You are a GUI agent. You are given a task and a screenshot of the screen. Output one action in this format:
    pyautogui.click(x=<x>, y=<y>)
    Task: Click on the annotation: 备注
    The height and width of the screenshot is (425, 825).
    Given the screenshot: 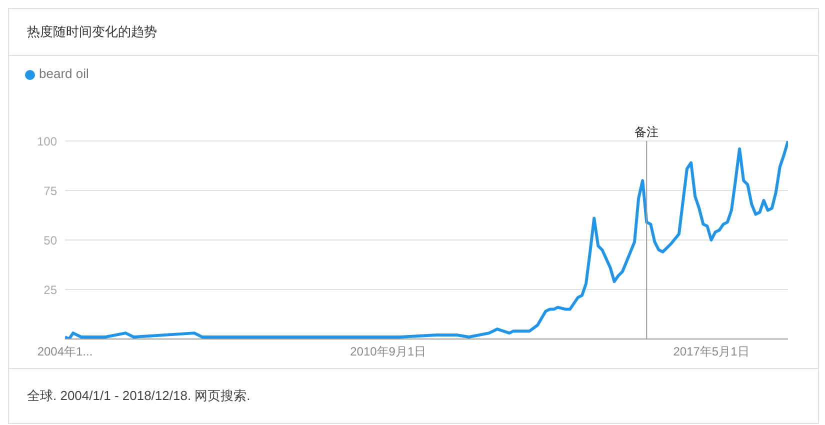 What is the action you would take?
    pyautogui.click(x=646, y=132)
    